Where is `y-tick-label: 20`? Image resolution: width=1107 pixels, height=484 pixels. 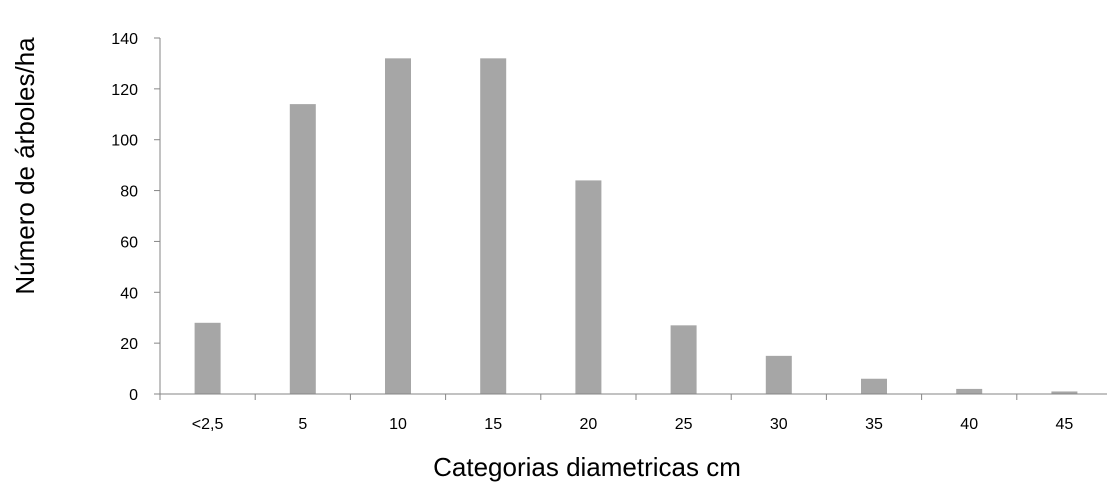
y-tick-label: 20 is located at coordinates (129, 344).